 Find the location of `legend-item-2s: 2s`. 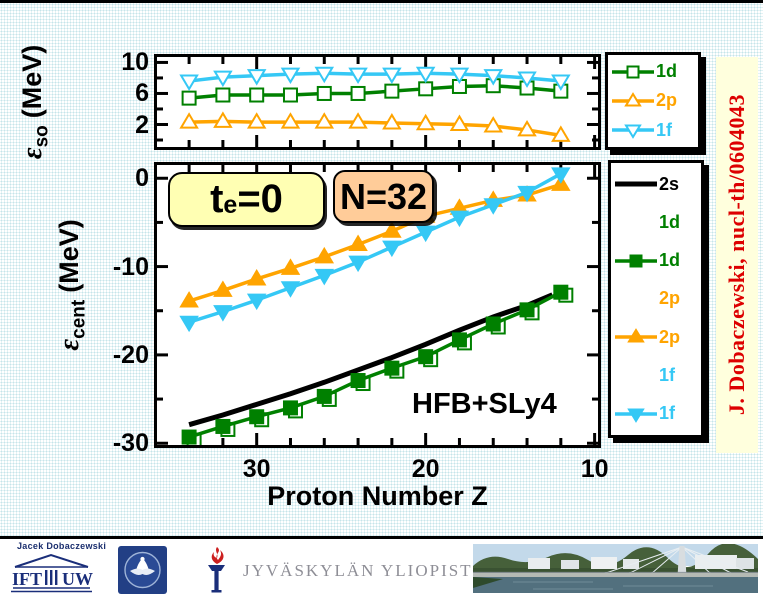

legend-item-2s: 2s is located at coordinates (656, 184).